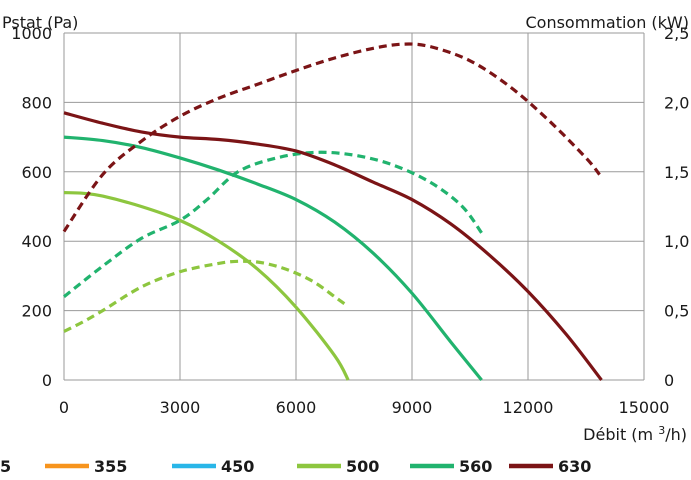  I want to click on y-left-tick-label: 0, so click(47, 380).